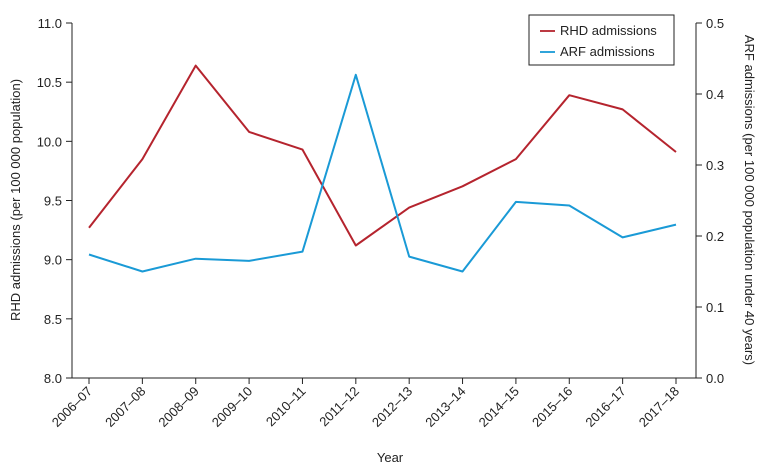 This screenshot has width=763, height=463. Describe the element at coordinates (715, 378) in the screenshot. I see `right-tick-label: 0.0` at that location.